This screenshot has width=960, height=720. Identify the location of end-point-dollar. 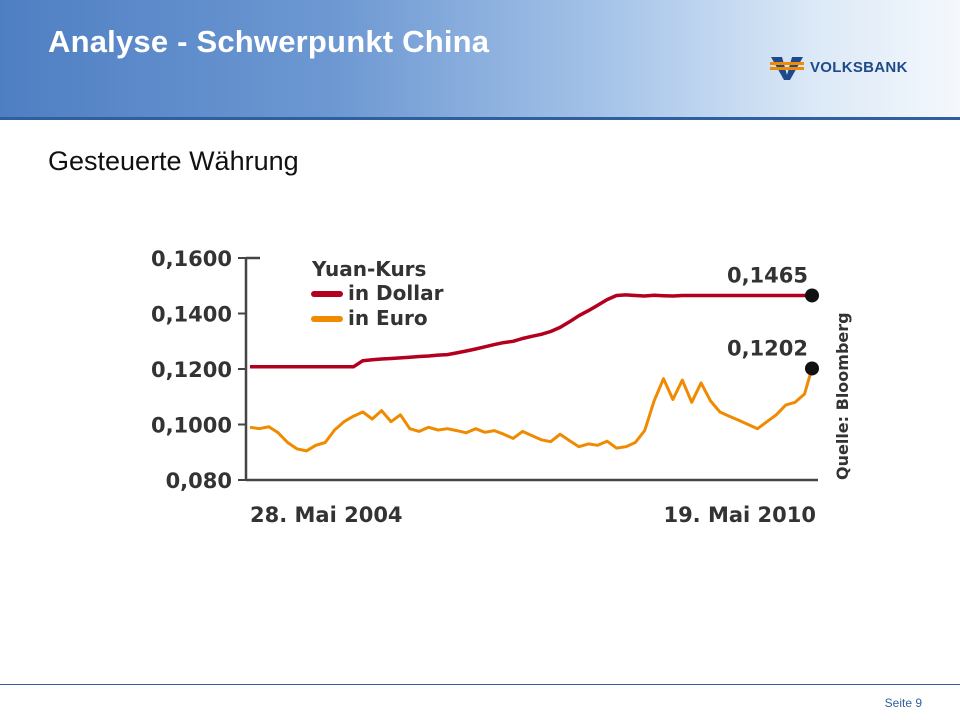
(812, 295).